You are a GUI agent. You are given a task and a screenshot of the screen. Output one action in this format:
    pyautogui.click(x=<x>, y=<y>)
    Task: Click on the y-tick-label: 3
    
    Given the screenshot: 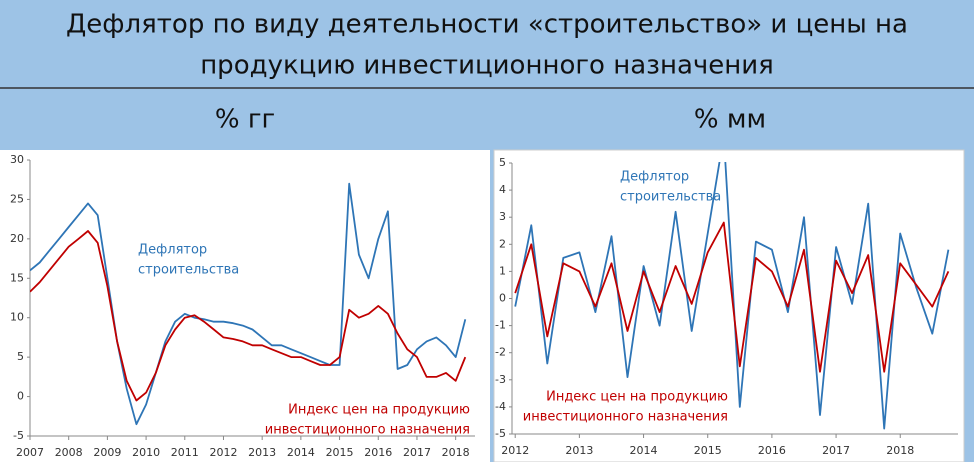 What is the action you would take?
    pyautogui.click(x=502, y=216)
    